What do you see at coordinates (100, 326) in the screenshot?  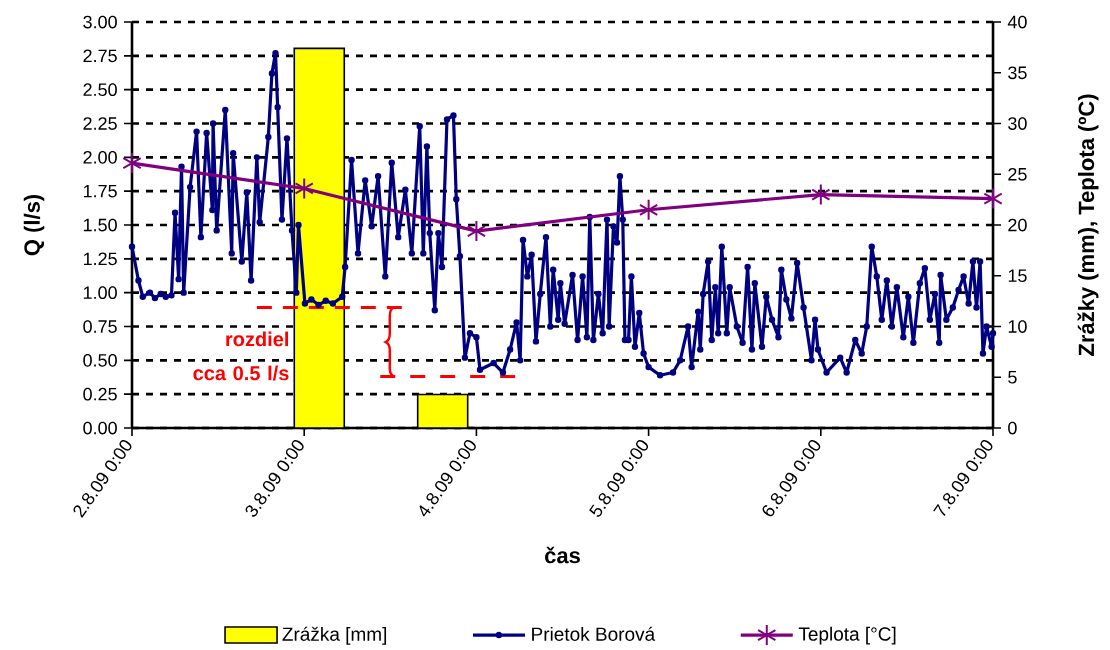 I see `y-tick-label: 0.75` at bounding box center [100, 326].